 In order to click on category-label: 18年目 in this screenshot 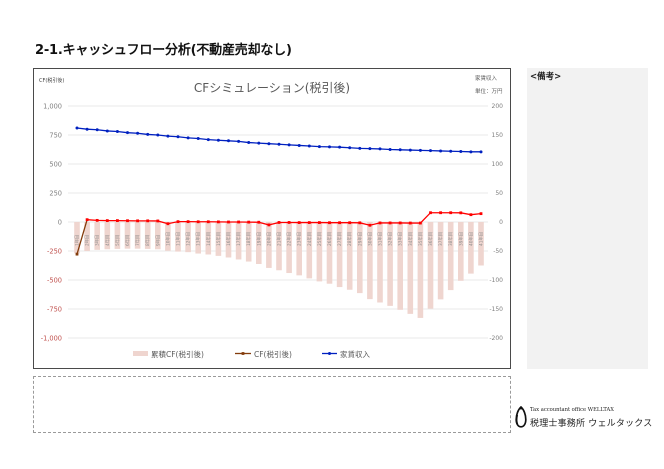, I will do `click(248, 238)`.